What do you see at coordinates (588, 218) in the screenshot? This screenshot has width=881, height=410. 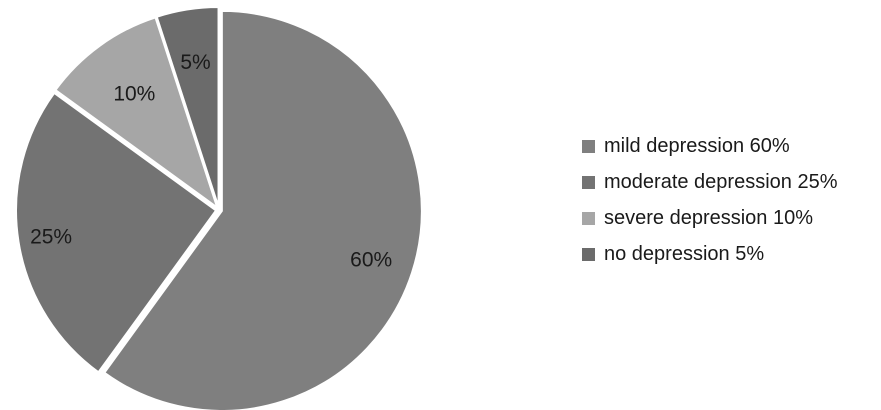 I see `legend-swatch-severe` at bounding box center [588, 218].